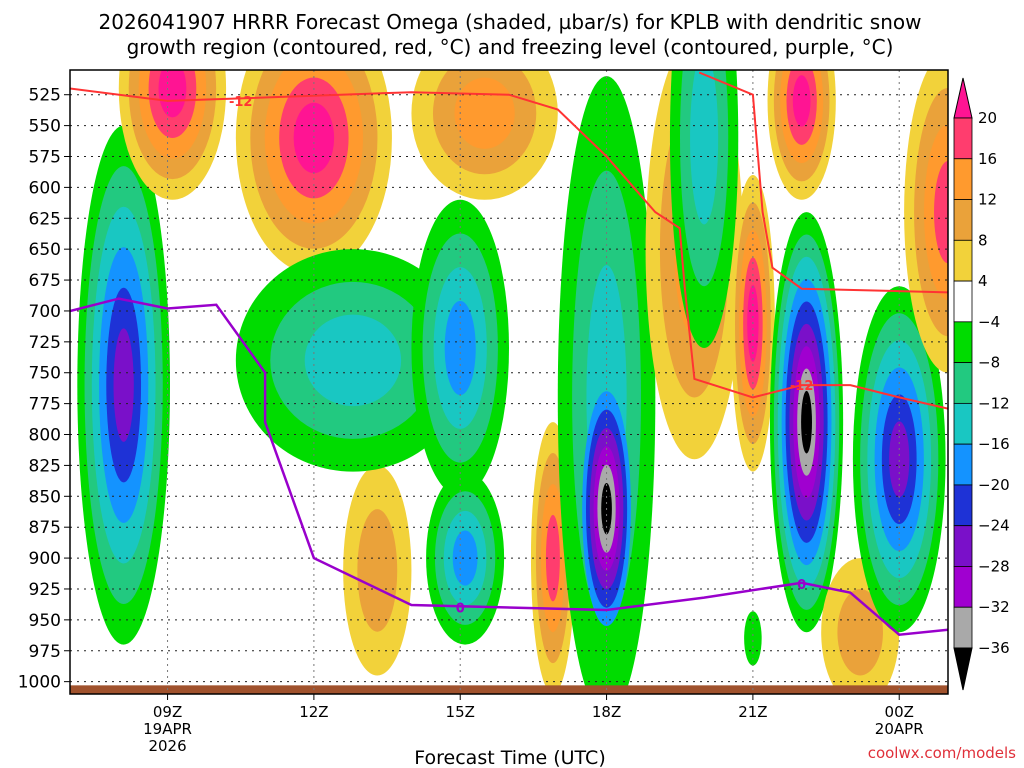 This screenshot has height=768, width=1024. What do you see at coordinates (45, 157) in the screenshot?
I see `y-tick-label-575: 575` at bounding box center [45, 157].